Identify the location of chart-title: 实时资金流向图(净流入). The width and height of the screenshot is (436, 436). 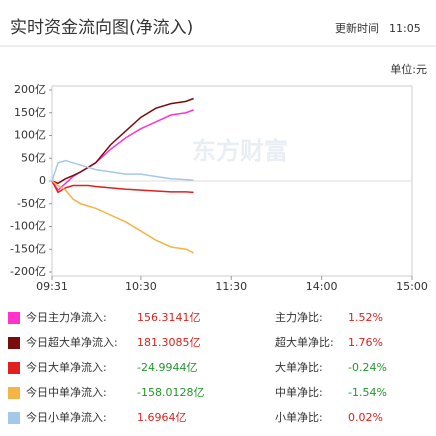
(101, 28).